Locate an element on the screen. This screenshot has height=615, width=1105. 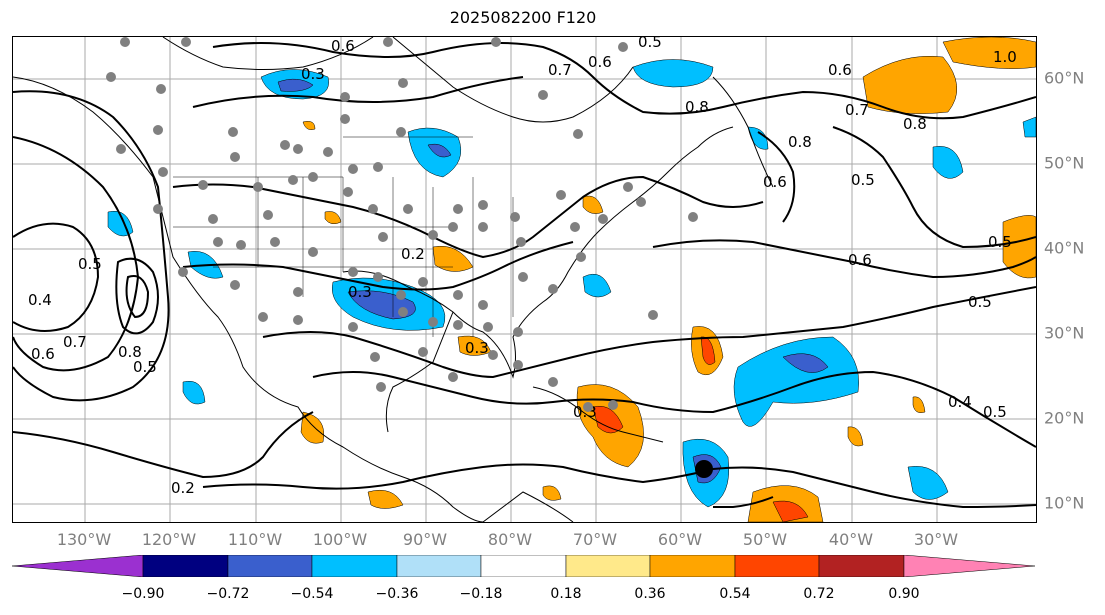
lon-label: 90°W is located at coordinates (425, 539).